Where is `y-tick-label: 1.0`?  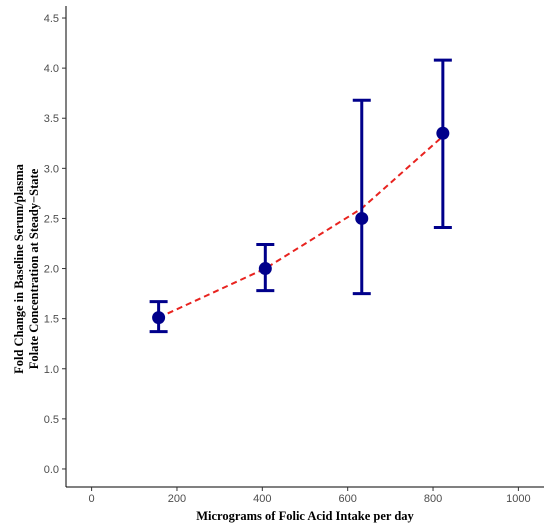
y-tick-label: 1.0 is located at coordinates (51, 370).